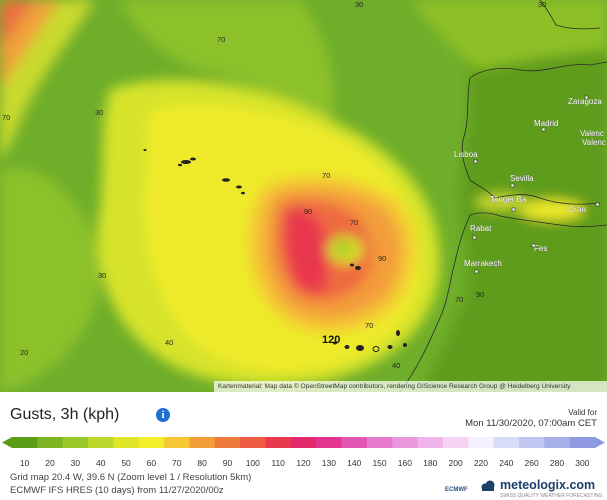  What do you see at coordinates (582, 412) in the screenshot?
I see `valid-for-label: Valid for` at bounding box center [582, 412].